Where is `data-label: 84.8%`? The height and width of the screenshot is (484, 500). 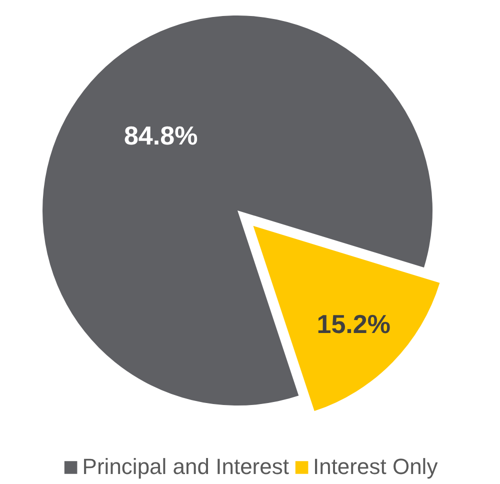
data-label: 84.8% is located at coordinates (161, 135).